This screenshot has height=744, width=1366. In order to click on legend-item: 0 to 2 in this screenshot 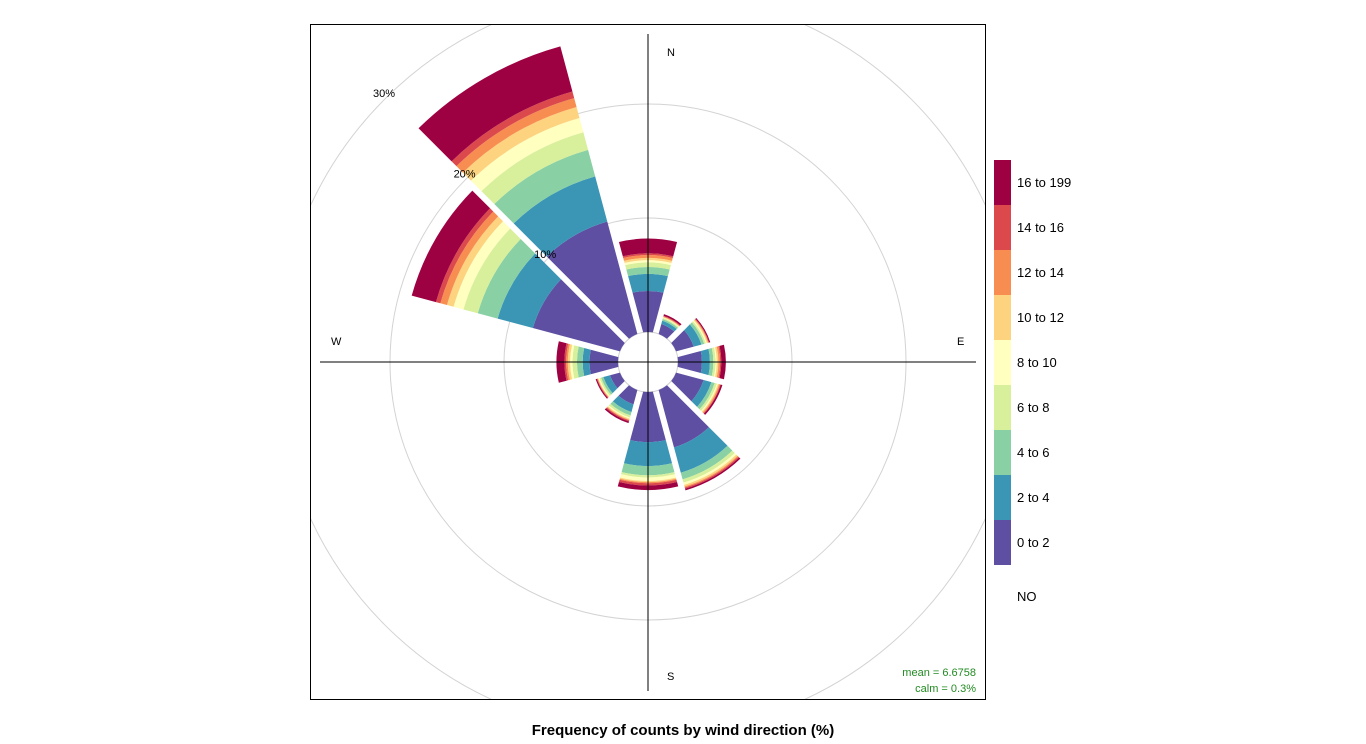, I will do `click(1054, 542)`.